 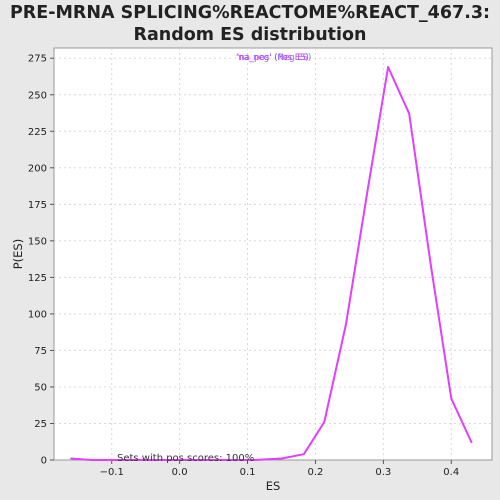 I want to click on y-tick-label: 200, so click(x=37, y=168).